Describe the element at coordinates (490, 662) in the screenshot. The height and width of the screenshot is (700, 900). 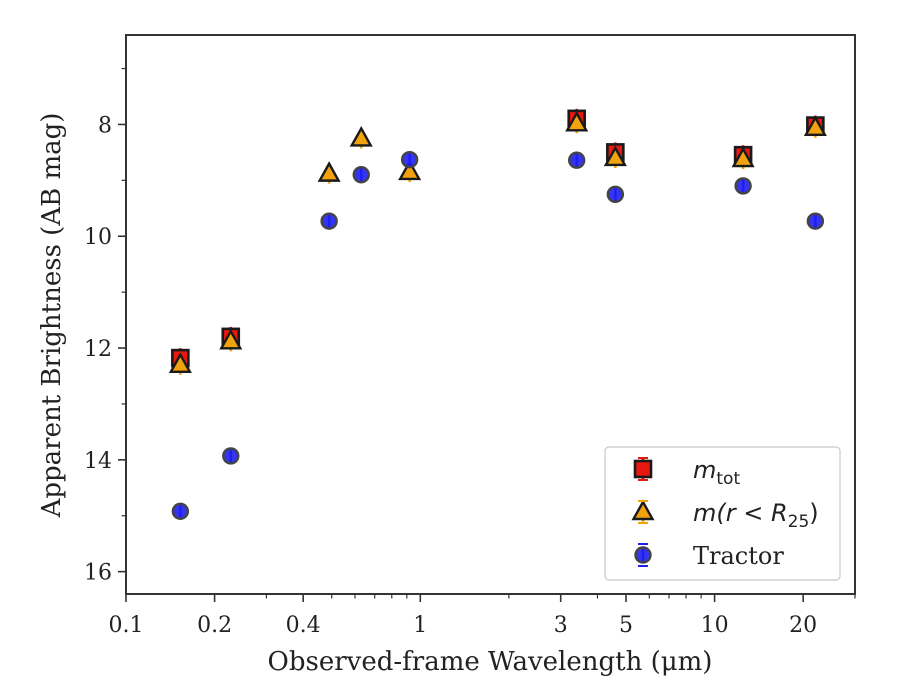
I see `x-axis-label: Observed-frame Wavelength (μm)` at that location.